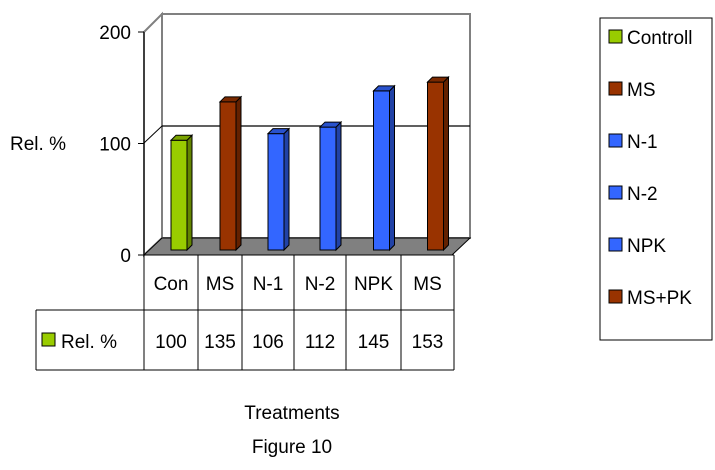  What do you see at coordinates (115, 33) in the screenshot?
I see `y-tick-label: 200` at bounding box center [115, 33].